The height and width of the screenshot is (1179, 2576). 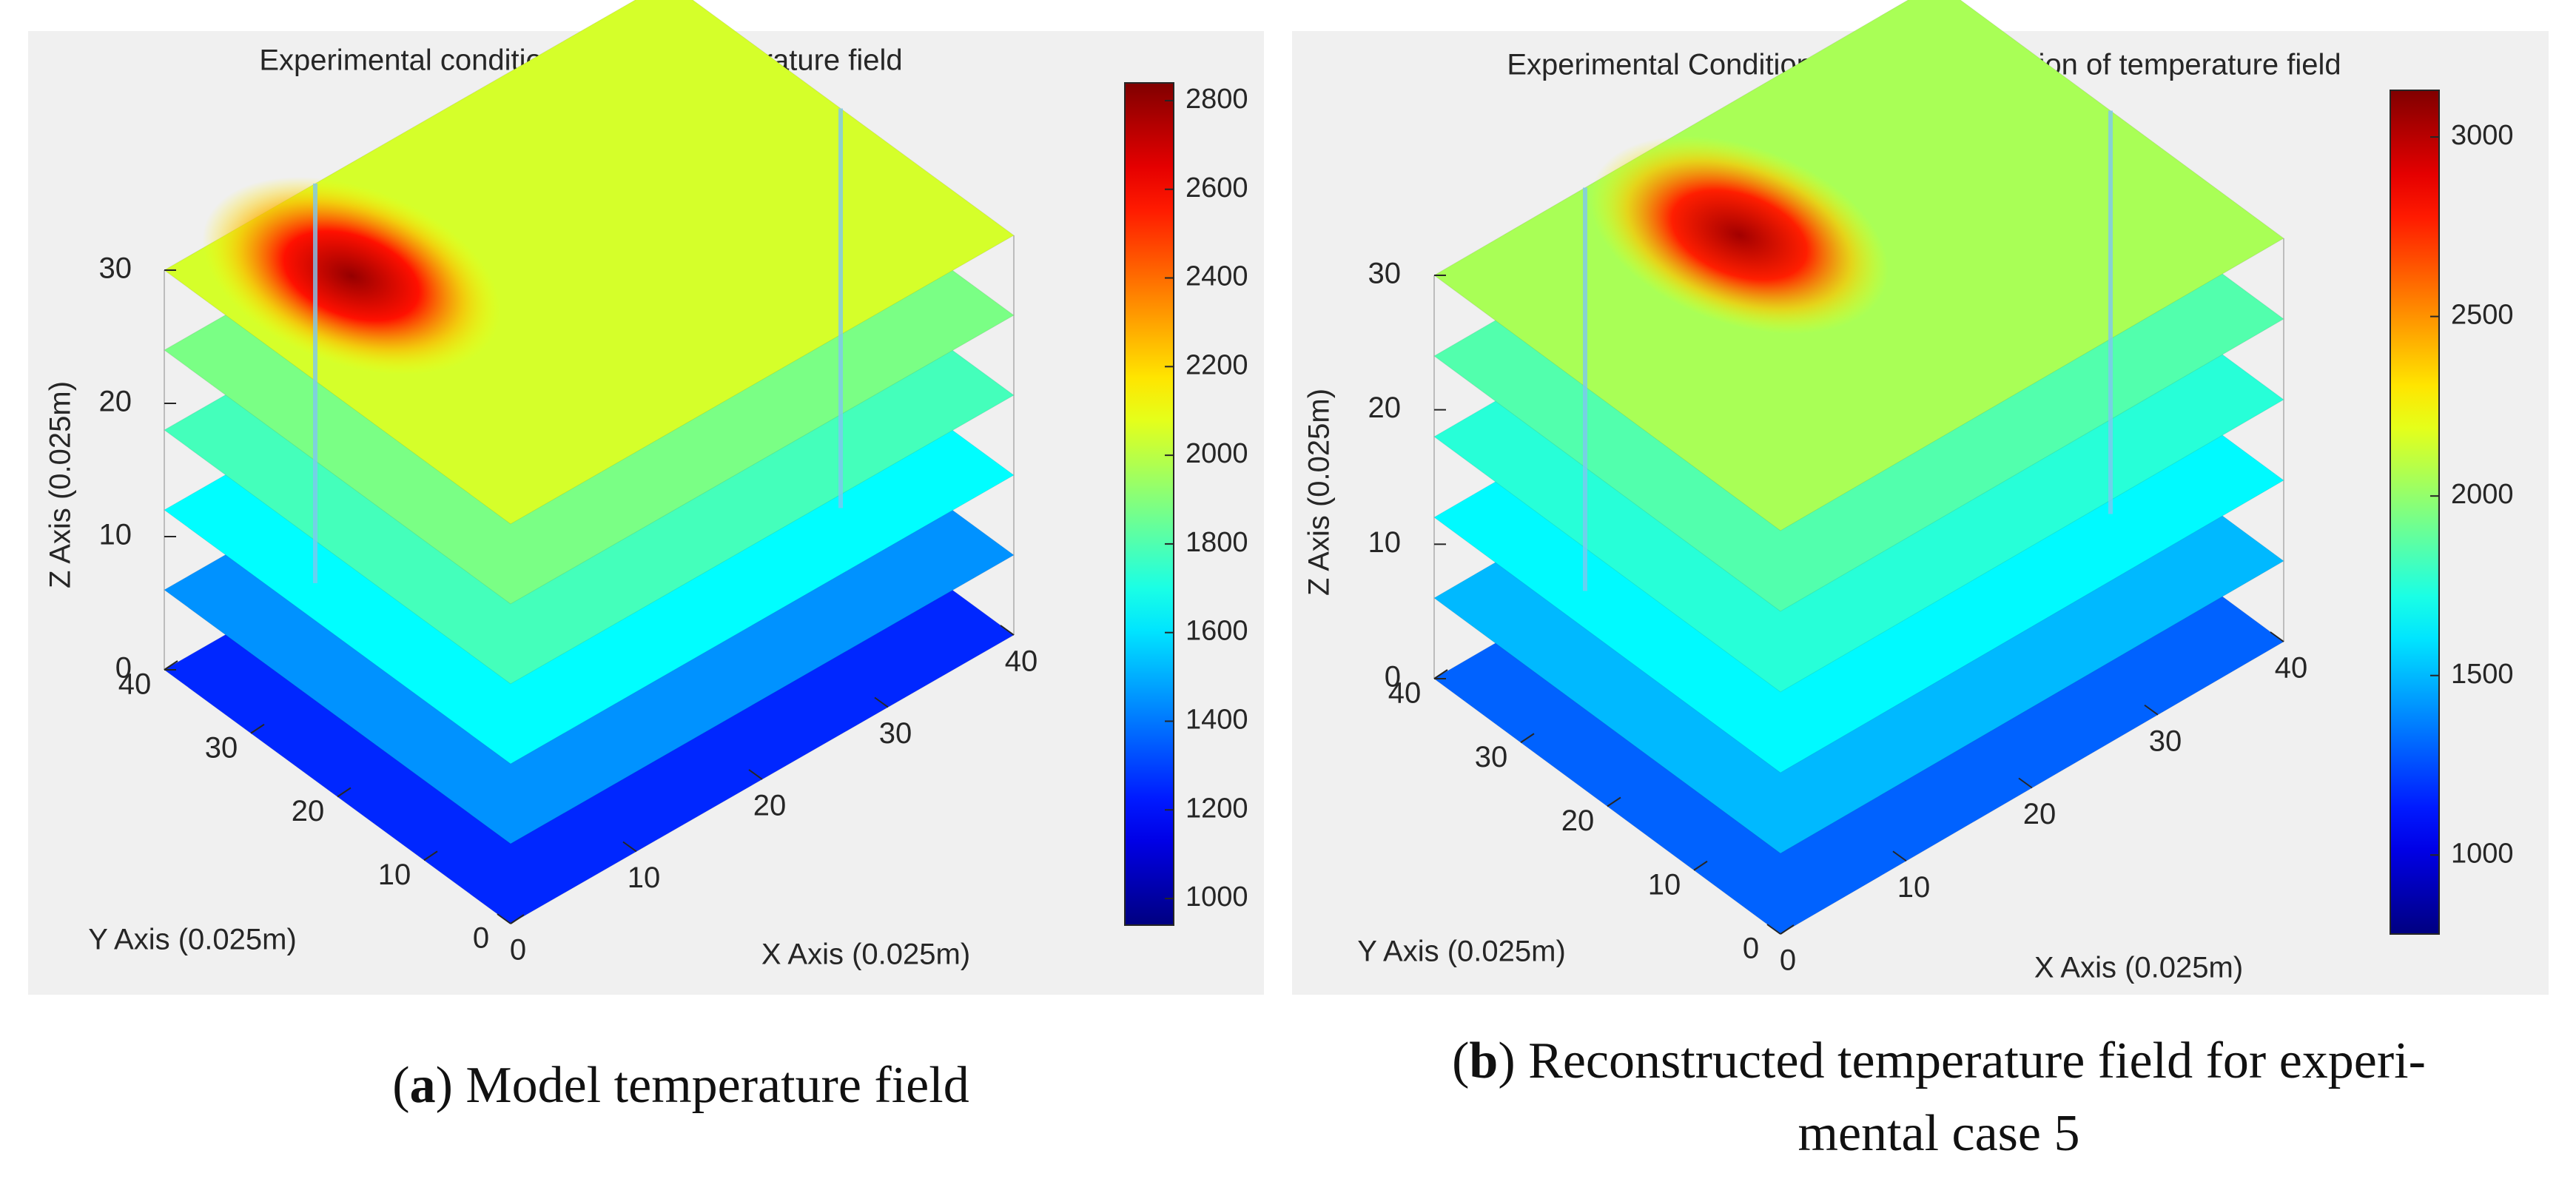 What do you see at coordinates (2482, 135) in the screenshot?
I see `colorbar-tick-label: 3000` at bounding box center [2482, 135].